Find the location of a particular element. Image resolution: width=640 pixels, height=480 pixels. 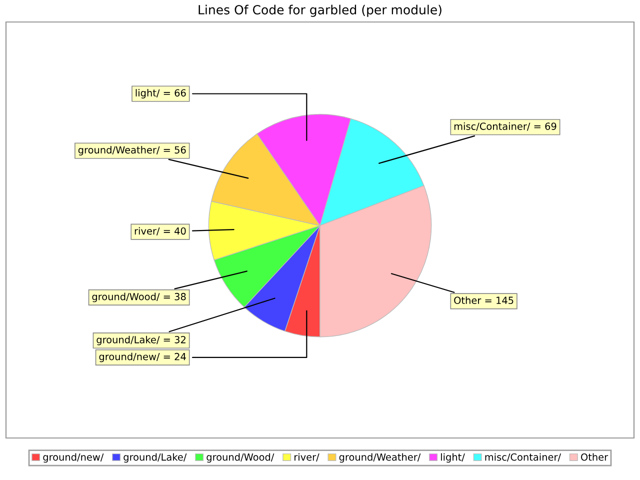

legend-label: ground/Lake/ is located at coordinates (155, 458).